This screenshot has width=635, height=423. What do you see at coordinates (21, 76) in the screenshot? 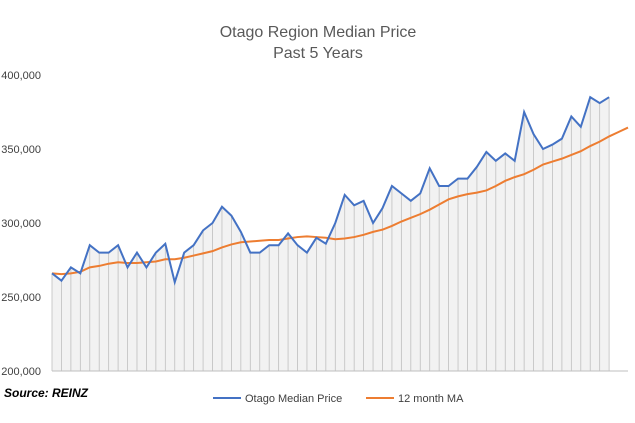
I see `y-tick-label: 400,000` at bounding box center [21, 76].